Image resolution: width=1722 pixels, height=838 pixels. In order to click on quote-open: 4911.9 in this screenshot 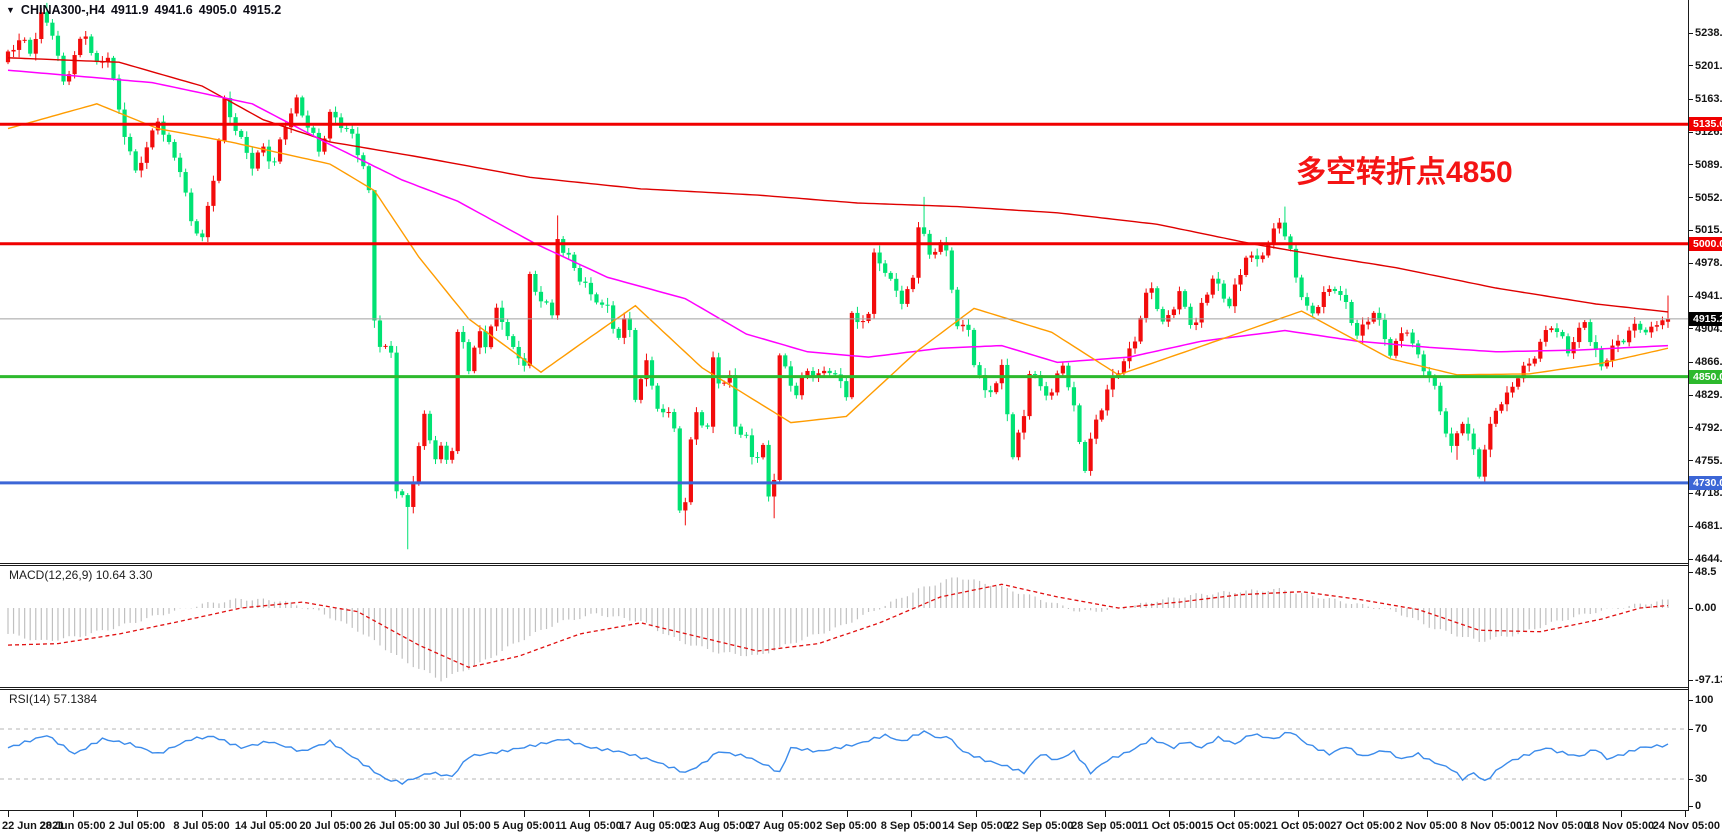, I will do `click(129, 10)`.